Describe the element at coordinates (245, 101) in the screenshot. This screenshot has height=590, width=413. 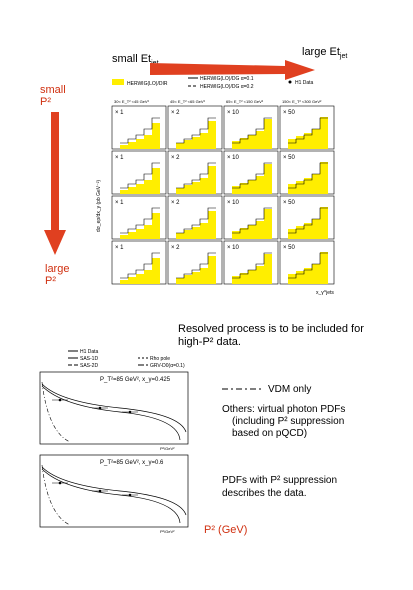
I see `column-header: 65< E_T² <150 GeV²` at that location.